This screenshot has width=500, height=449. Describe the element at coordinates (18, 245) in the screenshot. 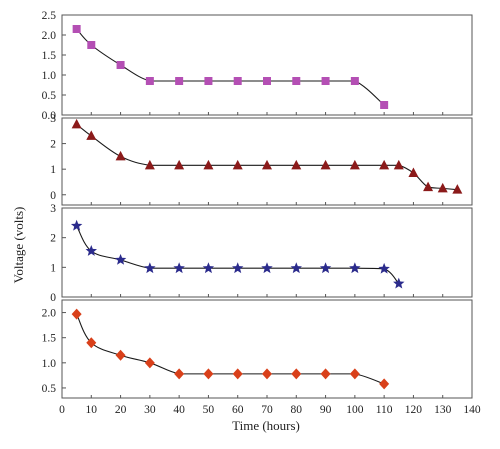

I see `y-axis-label: Voltage (volts)` at that location.